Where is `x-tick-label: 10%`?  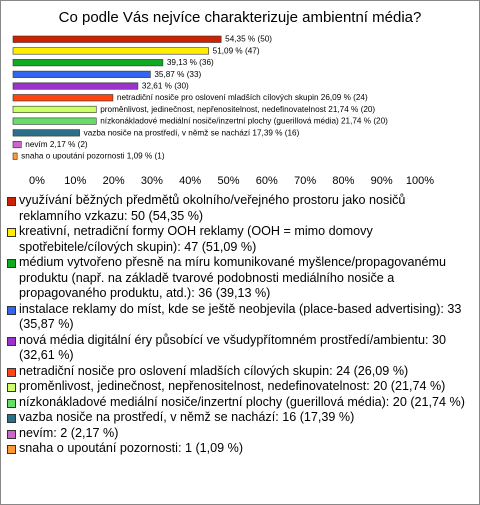
x-tick-label: 10% is located at coordinates (75, 181).